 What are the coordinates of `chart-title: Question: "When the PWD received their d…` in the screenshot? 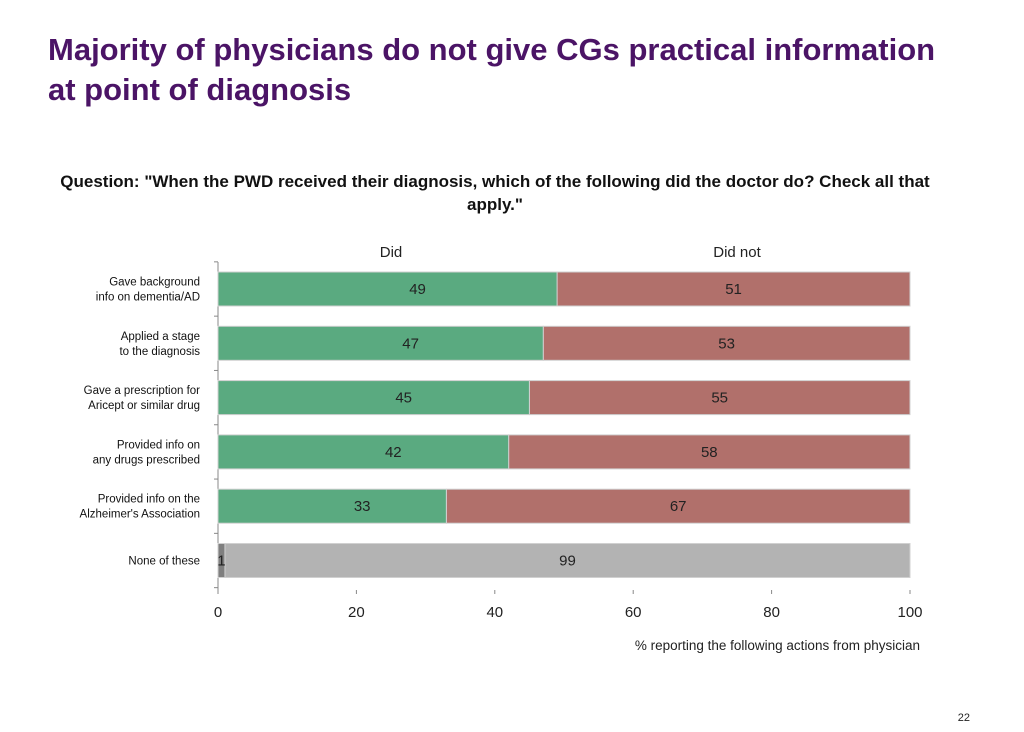 It's located at (495, 193).